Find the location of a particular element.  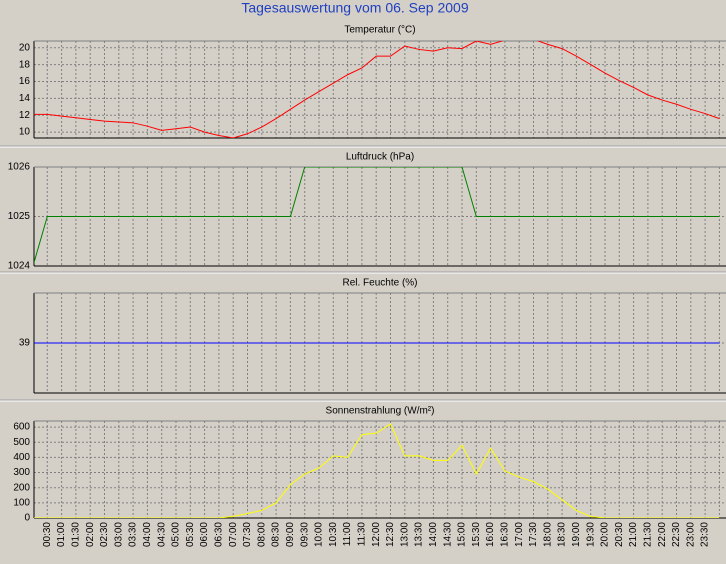

x-tick-label: 07:00 is located at coordinates (233, 534).